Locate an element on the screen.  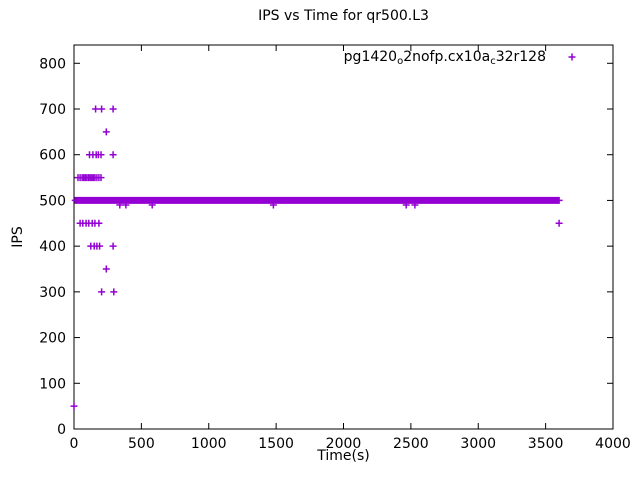
legend-label-subscript: o is located at coordinates (400, 61).